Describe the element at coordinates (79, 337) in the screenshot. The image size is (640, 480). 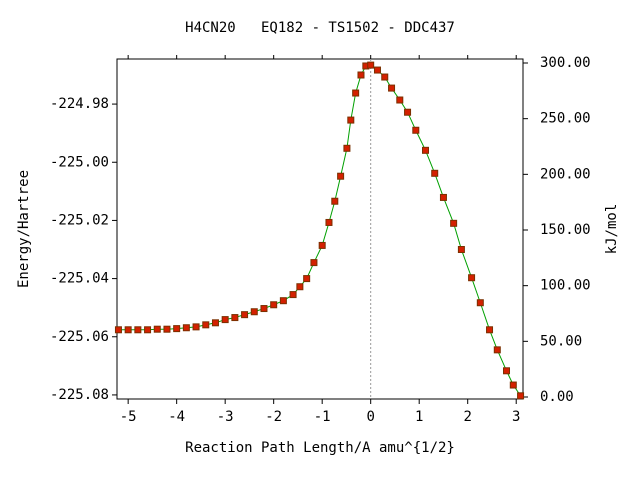
I see `y-tick-label: -225.06` at that location.